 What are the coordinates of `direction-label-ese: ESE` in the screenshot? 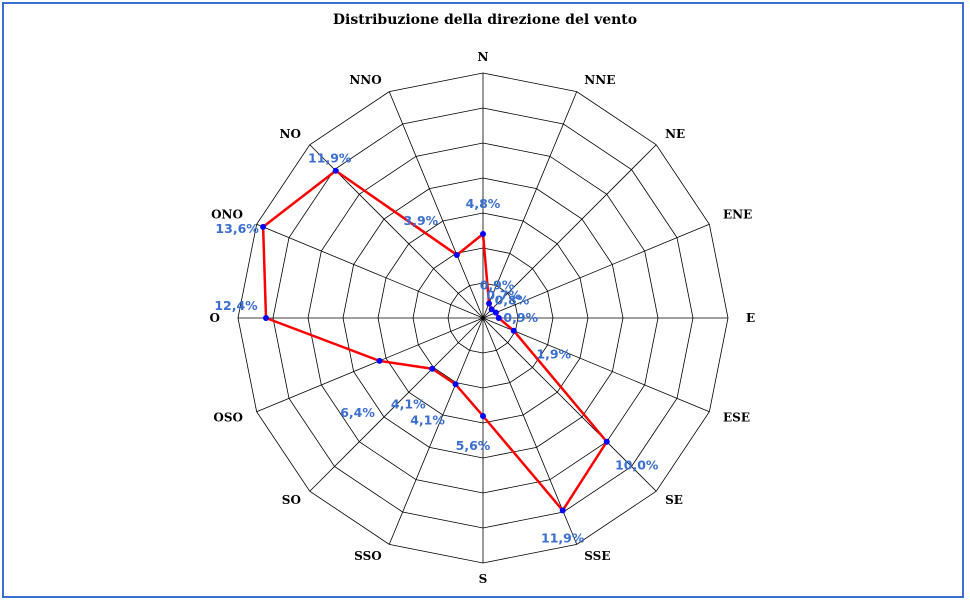 It's located at (736, 417).